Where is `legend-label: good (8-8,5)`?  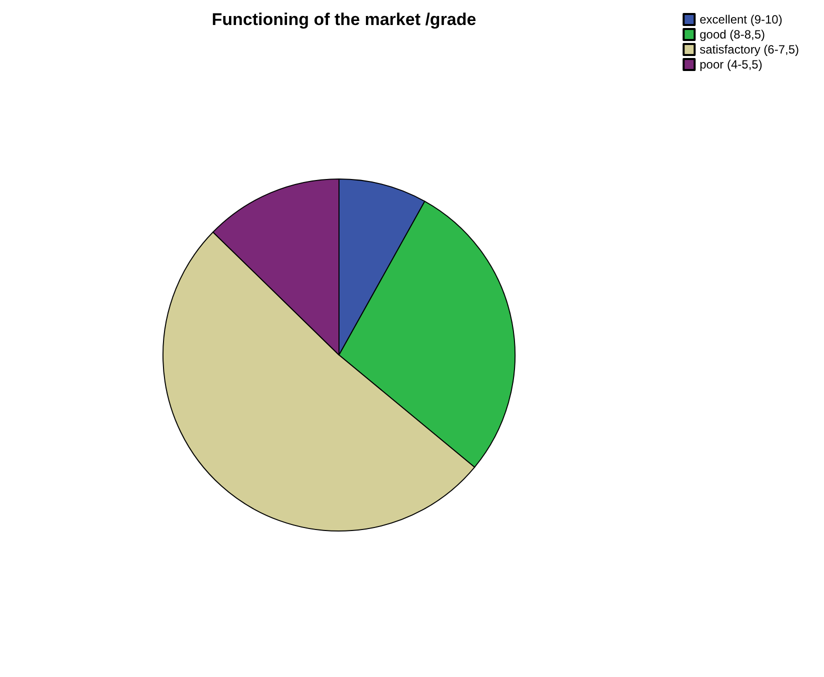
legend-label: good (8-8,5) is located at coordinates (733, 35).